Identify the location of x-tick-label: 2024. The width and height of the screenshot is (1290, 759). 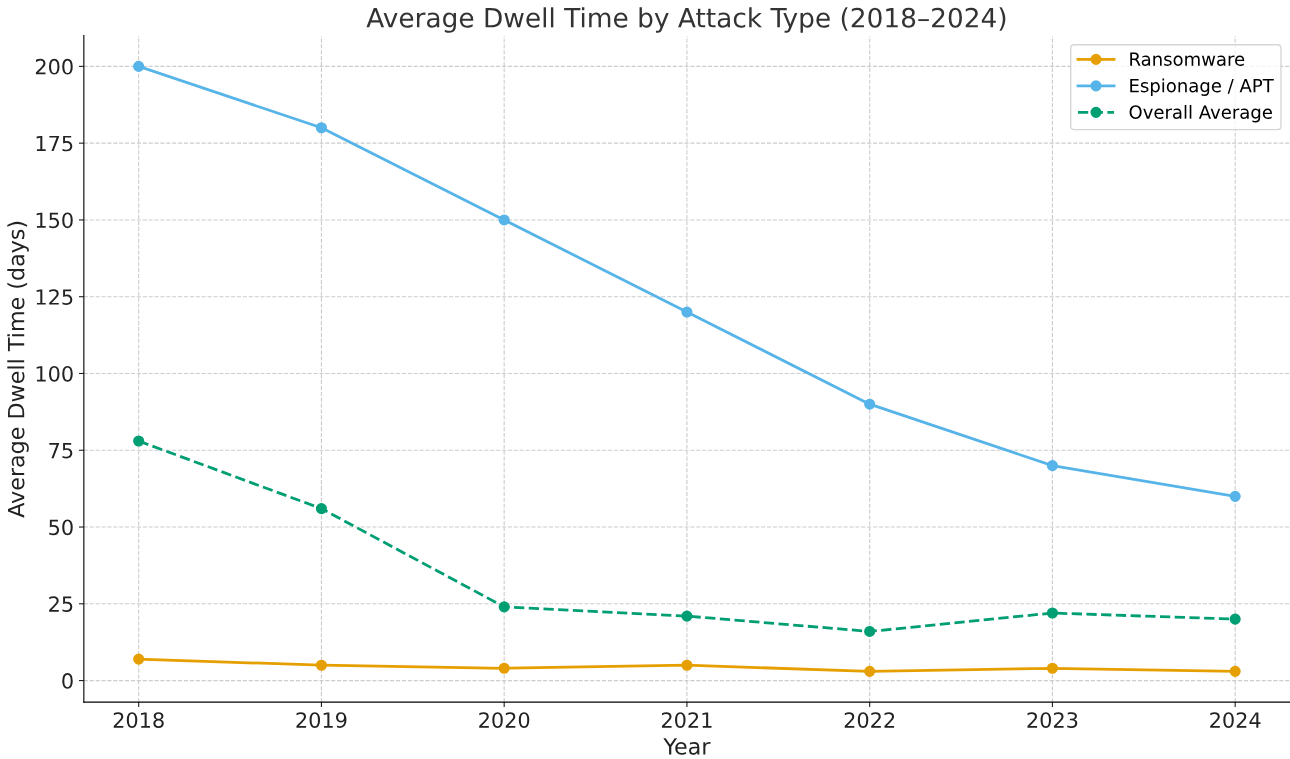
(1235, 720).